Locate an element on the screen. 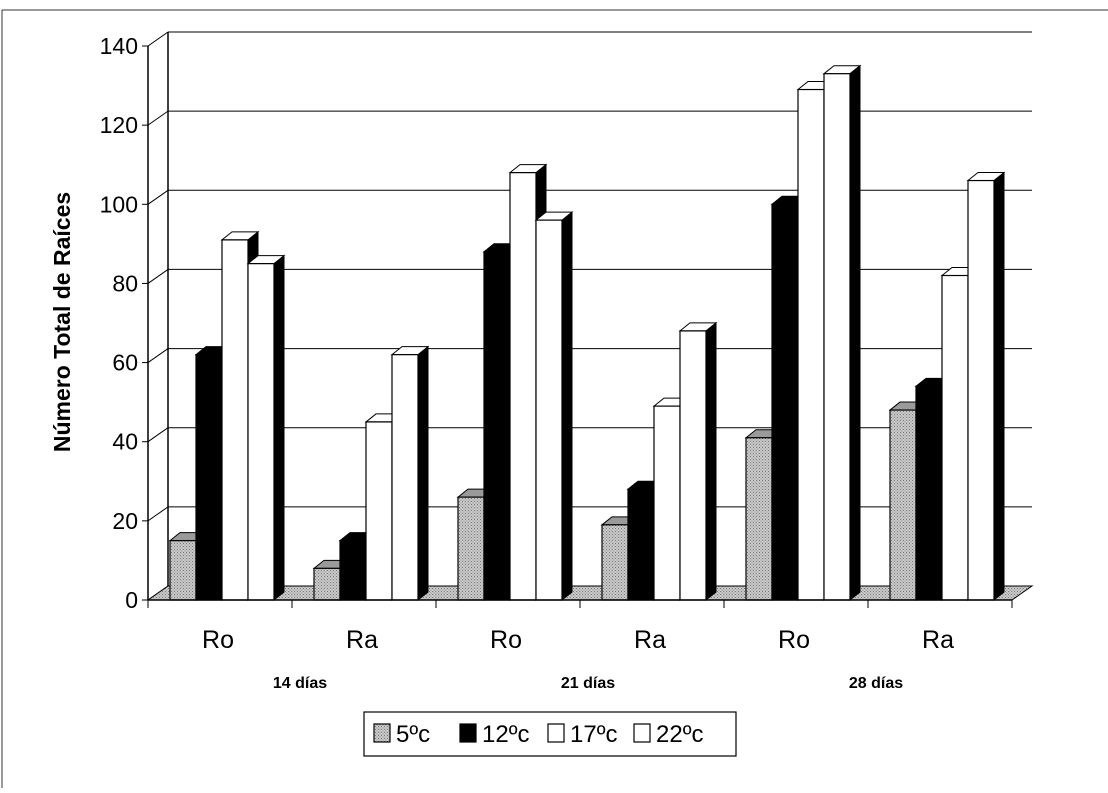 This screenshot has width=1108, height=793. y-tick-label: 140 is located at coordinates (119, 46).